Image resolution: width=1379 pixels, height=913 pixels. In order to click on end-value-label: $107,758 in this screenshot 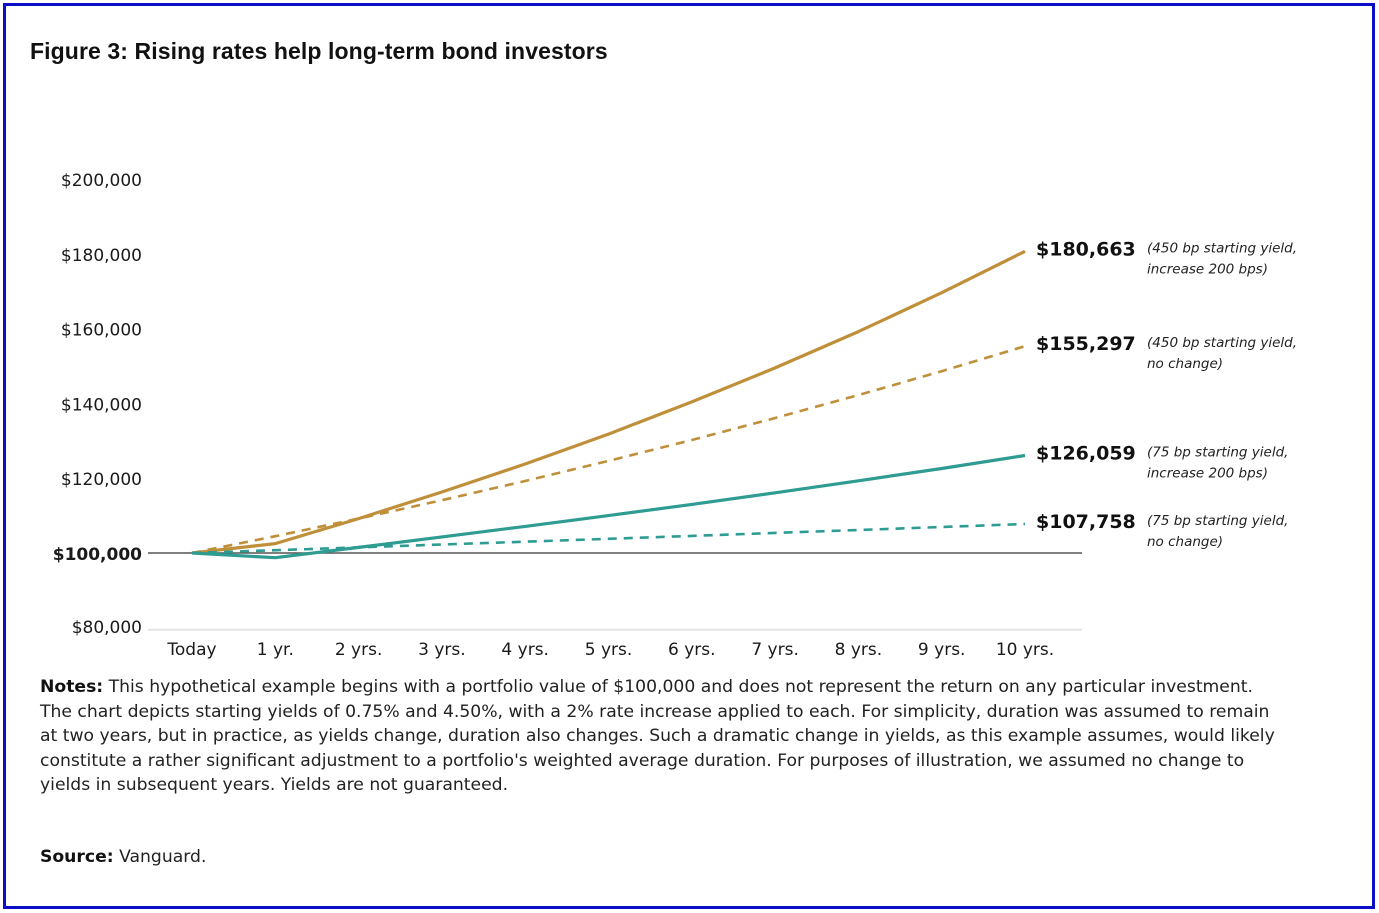, I will do `click(1086, 522)`.